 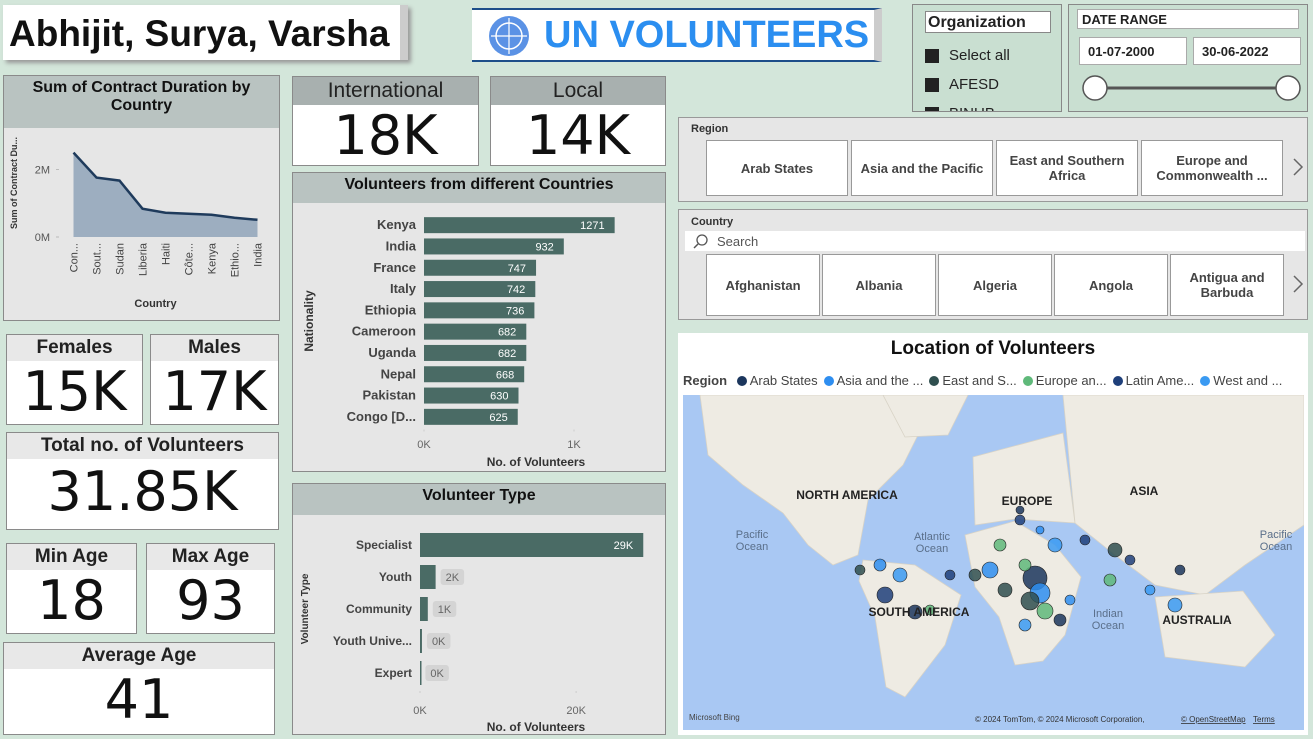 What do you see at coordinates (498, 418) in the screenshot?
I see `value-label: 625` at bounding box center [498, 418].